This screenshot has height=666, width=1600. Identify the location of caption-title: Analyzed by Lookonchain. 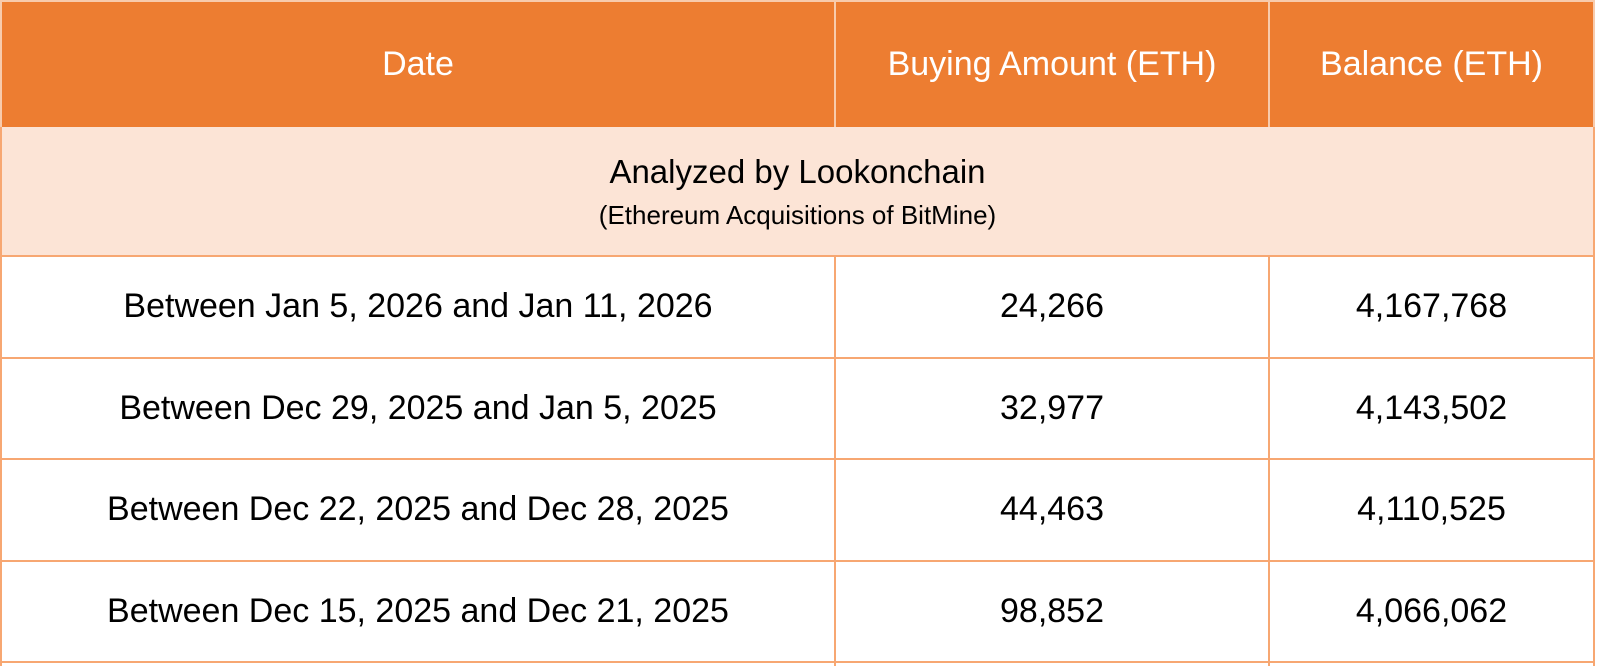
(797, 171).